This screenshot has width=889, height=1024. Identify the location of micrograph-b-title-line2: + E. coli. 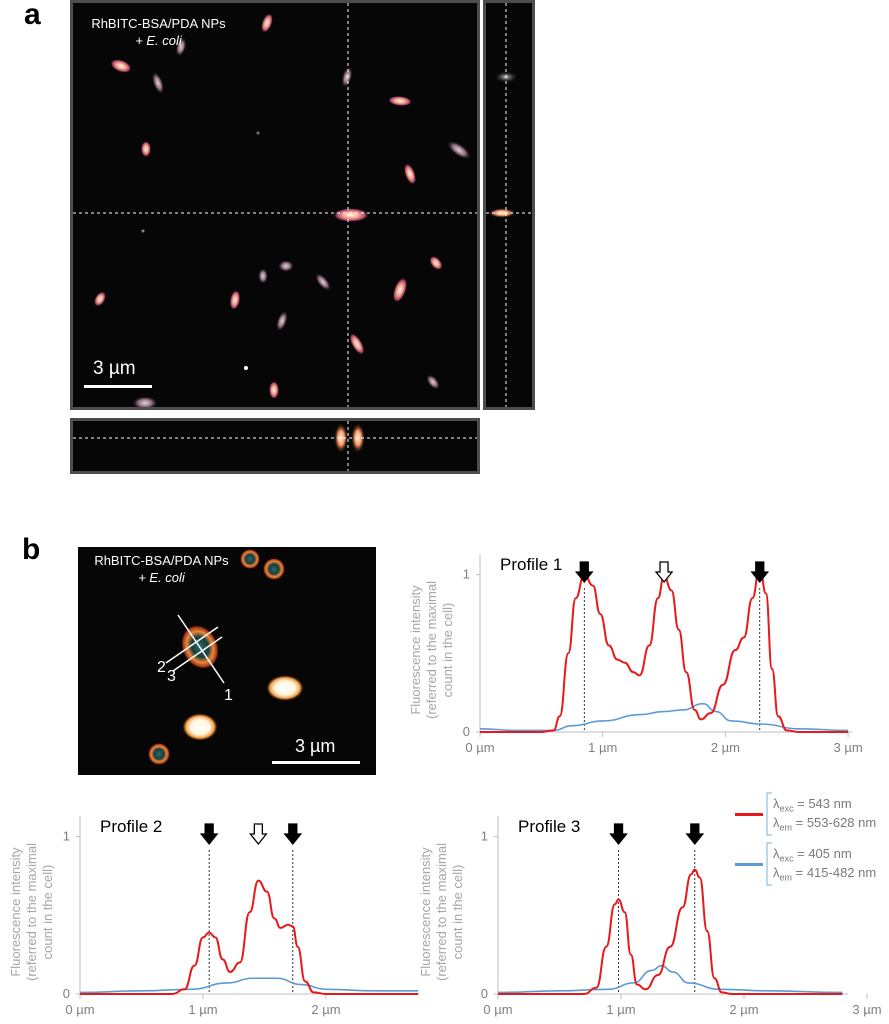
(161, 577).